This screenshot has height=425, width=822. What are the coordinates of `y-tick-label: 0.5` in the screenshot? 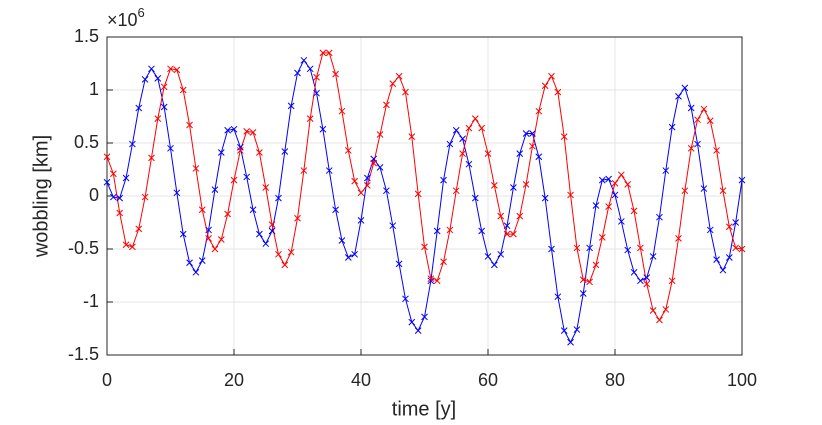 It's located at (86, 142).